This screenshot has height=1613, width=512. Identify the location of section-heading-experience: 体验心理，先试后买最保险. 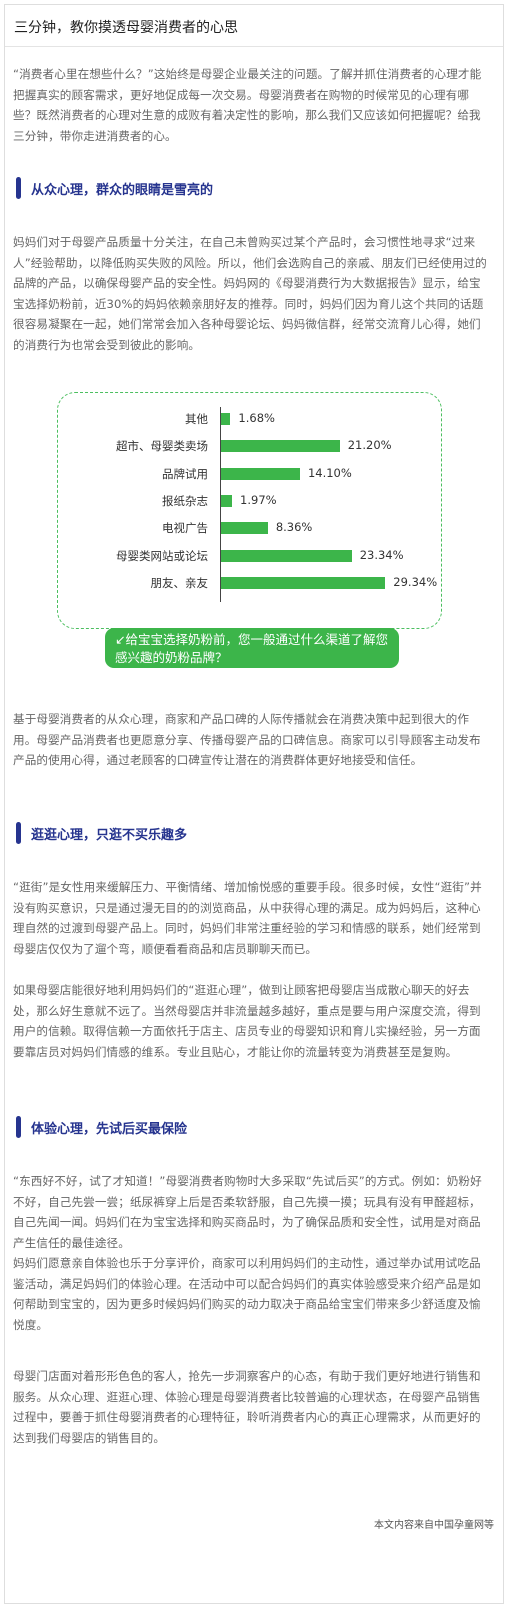
(101, 1127).